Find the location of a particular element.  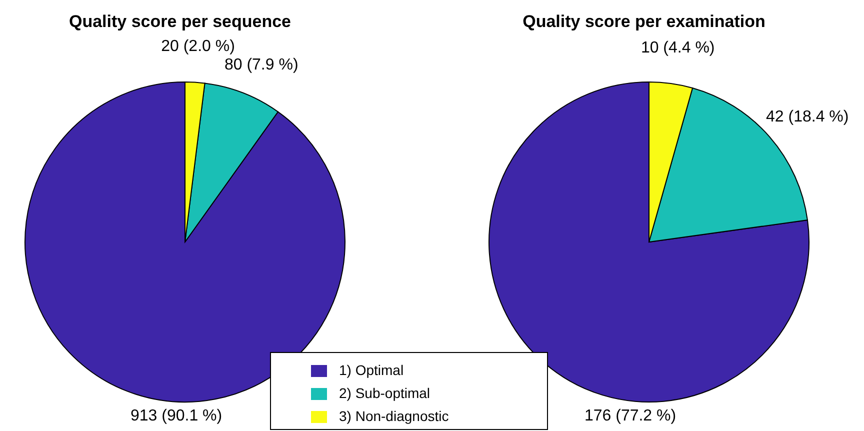

chart-title: Quality score per sequence is located at coordinates (180, 22).